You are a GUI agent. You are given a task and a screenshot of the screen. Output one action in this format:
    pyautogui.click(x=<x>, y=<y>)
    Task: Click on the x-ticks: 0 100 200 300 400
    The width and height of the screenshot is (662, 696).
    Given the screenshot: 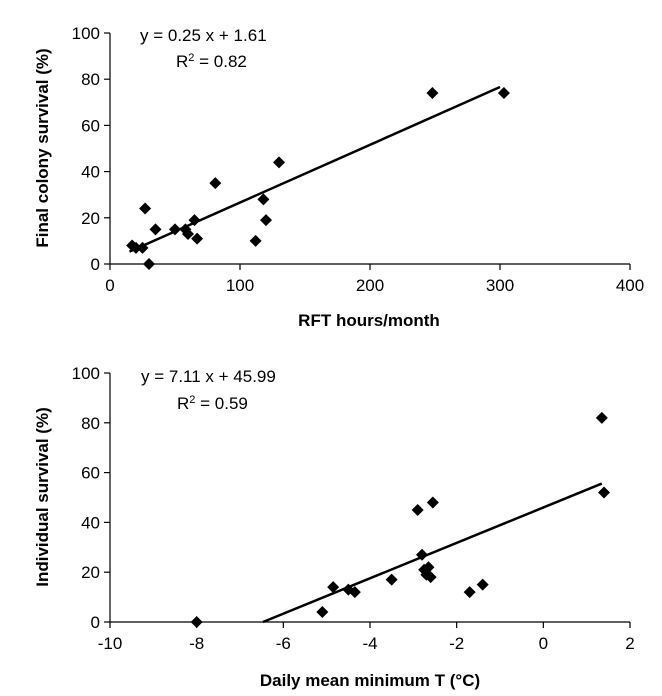 What is the action you would take?
    pyautogui.click(x=374, y=279)
    